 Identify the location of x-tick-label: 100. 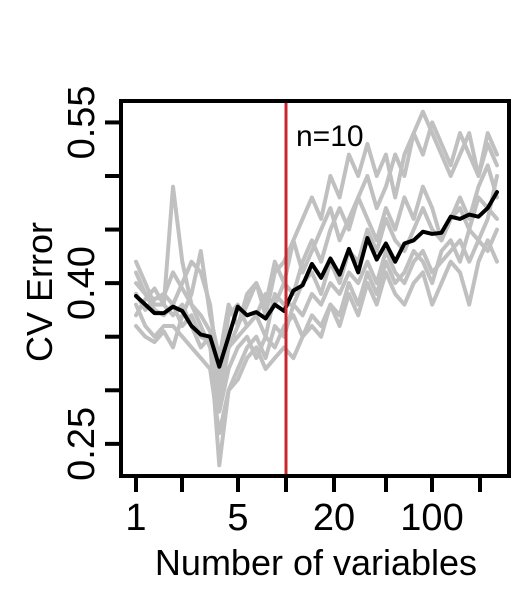
(431, 518).